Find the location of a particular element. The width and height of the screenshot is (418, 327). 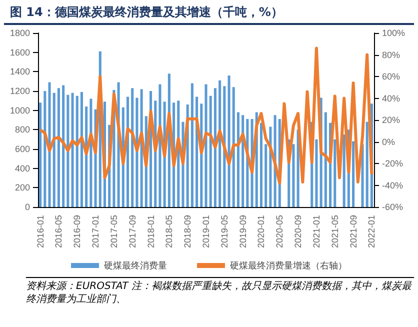

x-tick-label: 2017-01 is located at coordinates (95, 231).